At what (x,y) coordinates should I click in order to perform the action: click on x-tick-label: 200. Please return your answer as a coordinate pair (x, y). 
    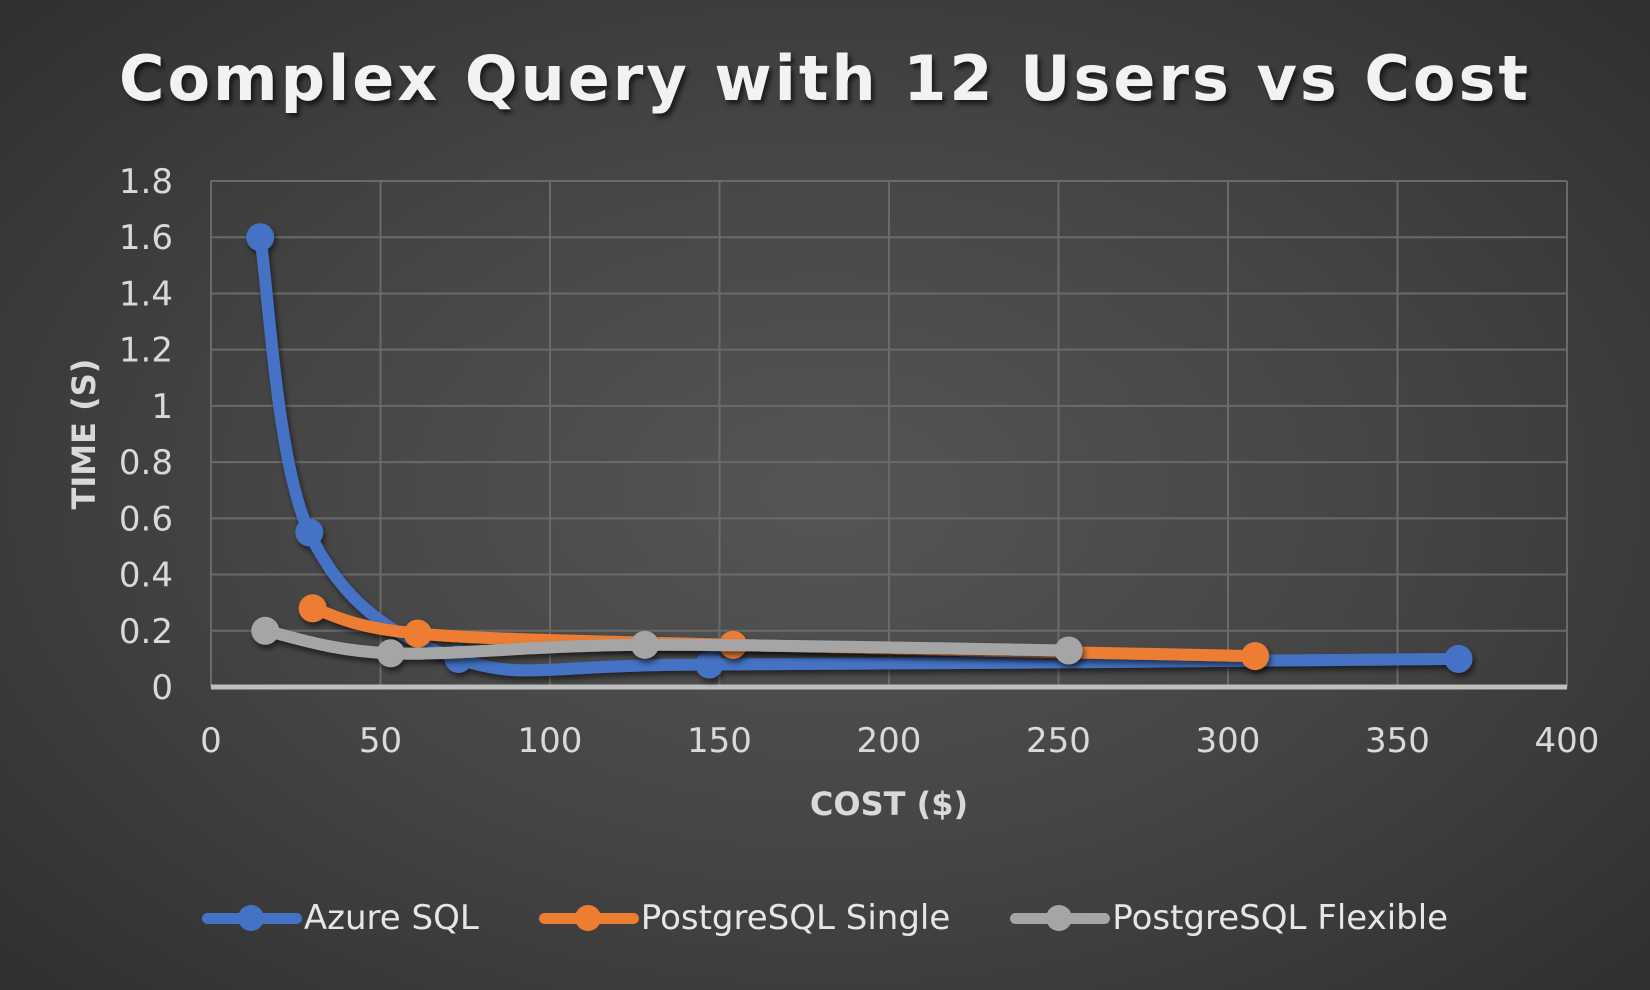
    Looking at the image, I should click on (889, 741).